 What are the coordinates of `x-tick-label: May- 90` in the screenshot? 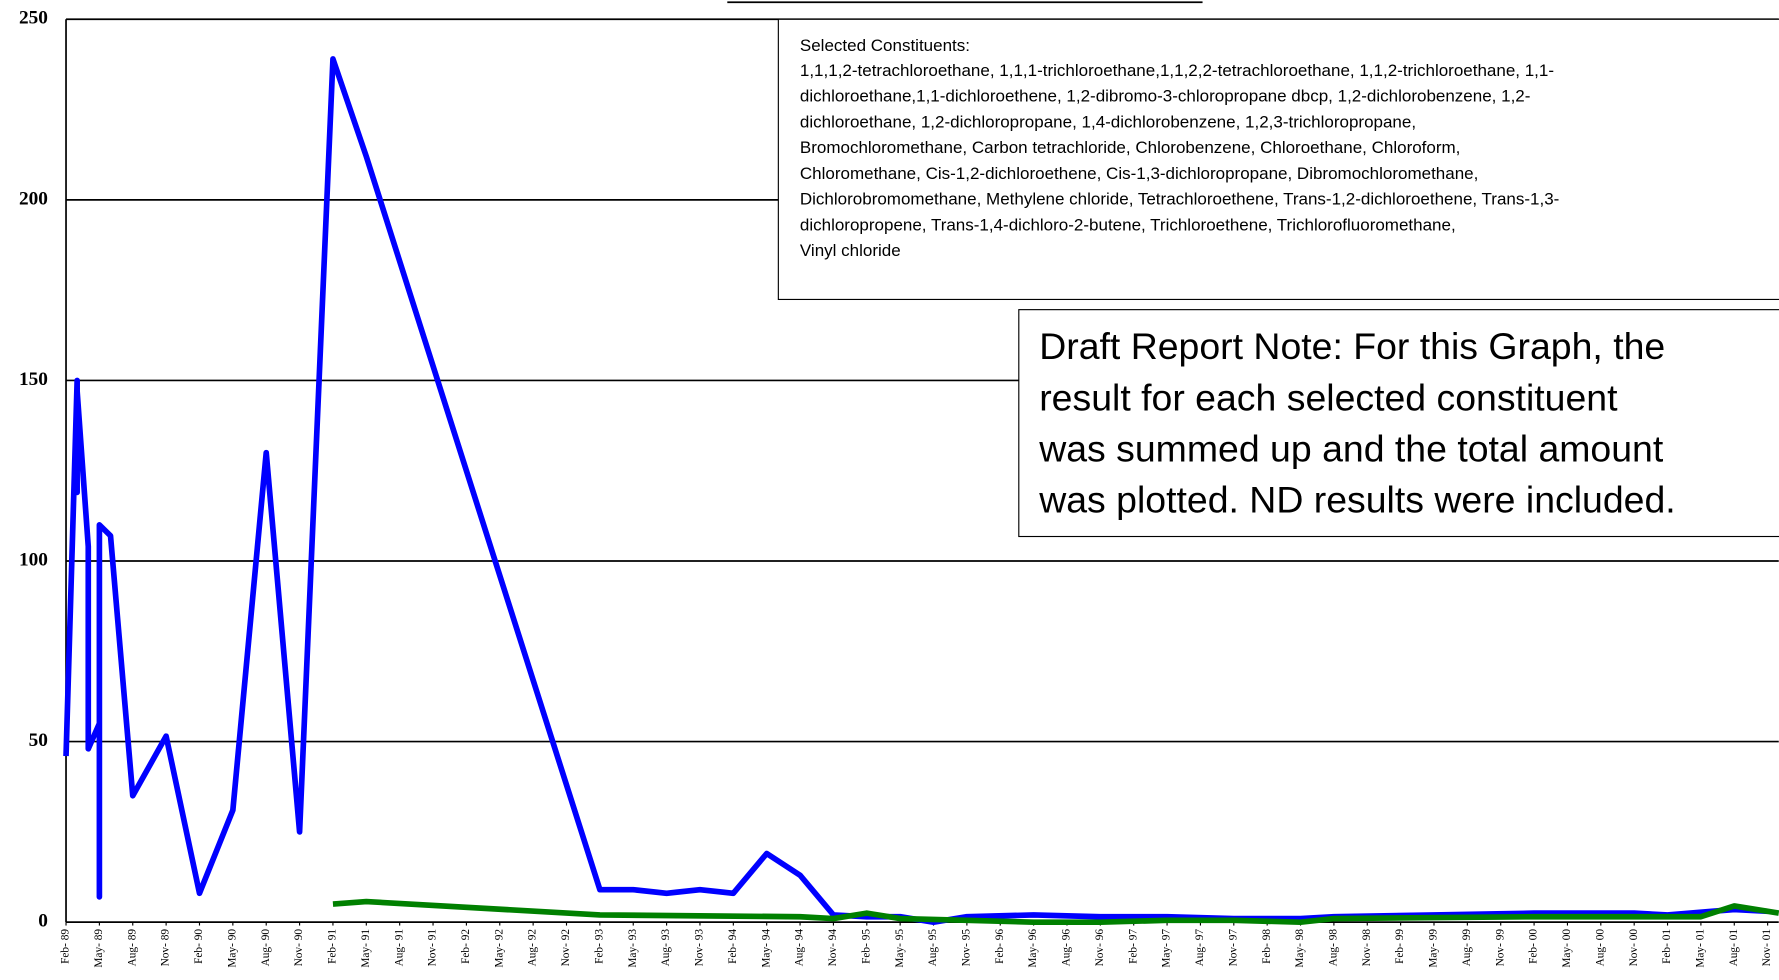 It's located at (232, 948).